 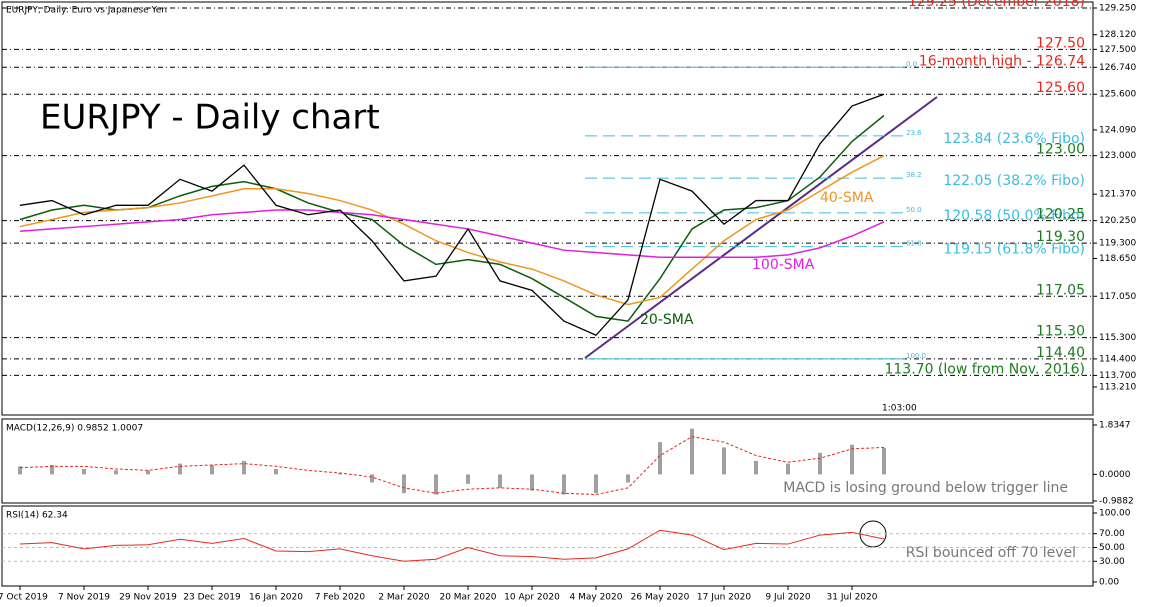 What do you see at coordinates (914, 210) in the screenshot?
I see `fibo-tag: 50.0` at bounding box center [914, 210].